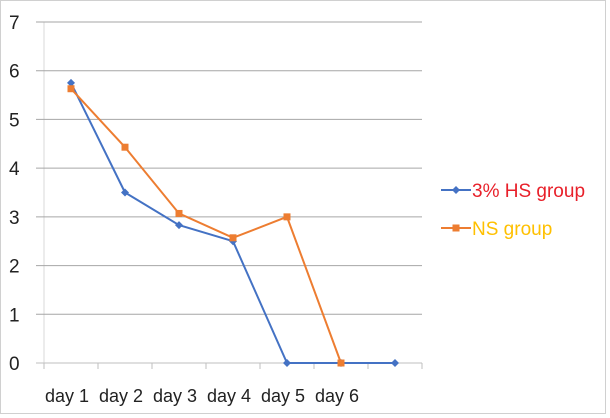  Describe the element at coordinates (14, 364) in the screenshot. I see `y-tick-label: 0` at that location.